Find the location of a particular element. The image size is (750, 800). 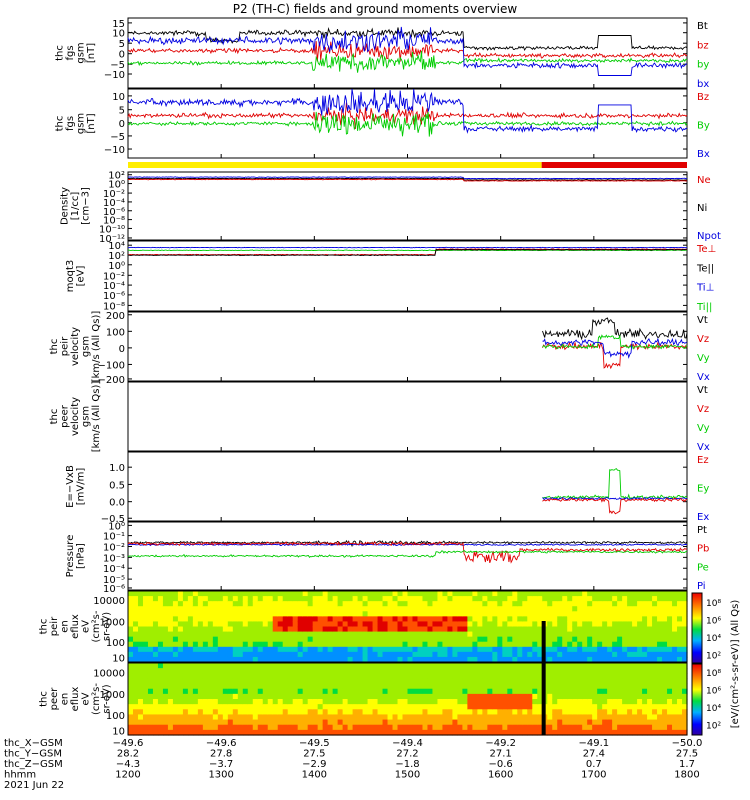

ytick-label: 10⁰ is located at coordinates (116, 526).